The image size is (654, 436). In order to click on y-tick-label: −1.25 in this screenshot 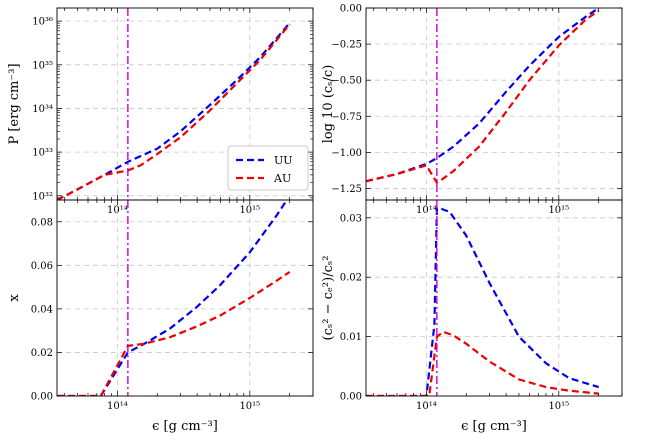, I will do `click(346, 189)`.